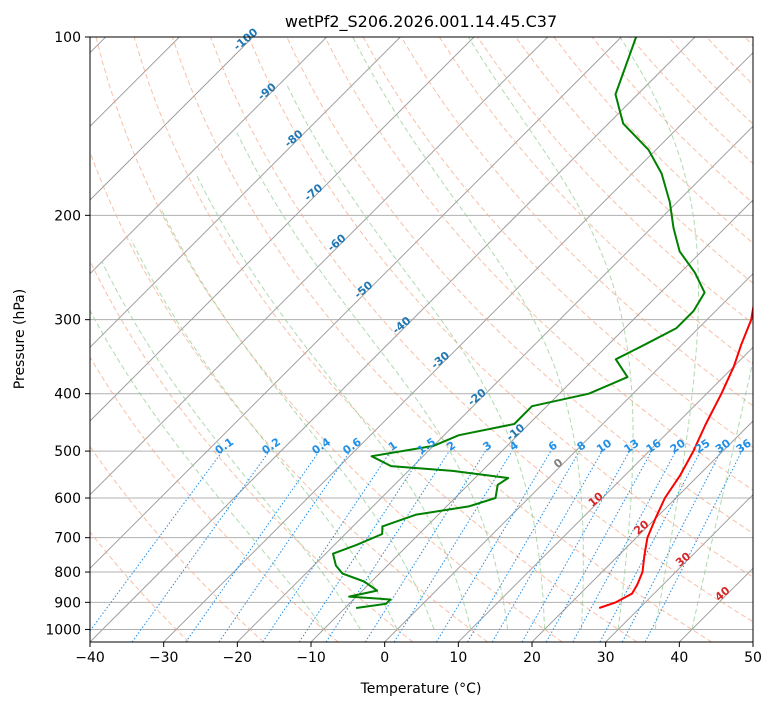 This screenshot has height=708, width=775. I want to click on y-tick-label: 300, so click(67, 321).